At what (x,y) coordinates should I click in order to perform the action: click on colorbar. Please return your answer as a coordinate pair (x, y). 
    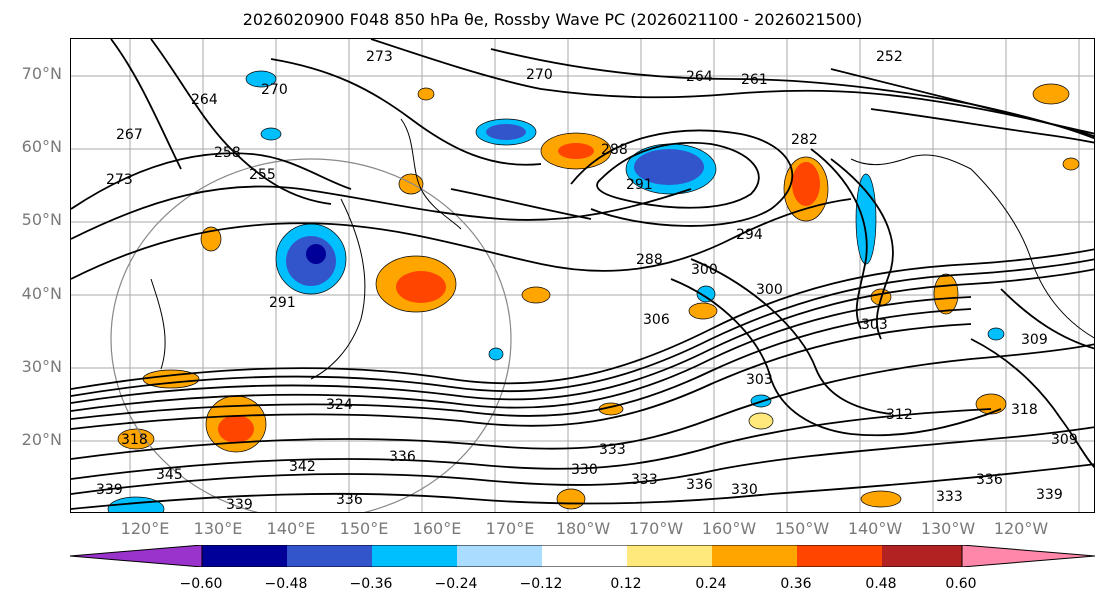
    Looking at the image, I should click on (582, 556).